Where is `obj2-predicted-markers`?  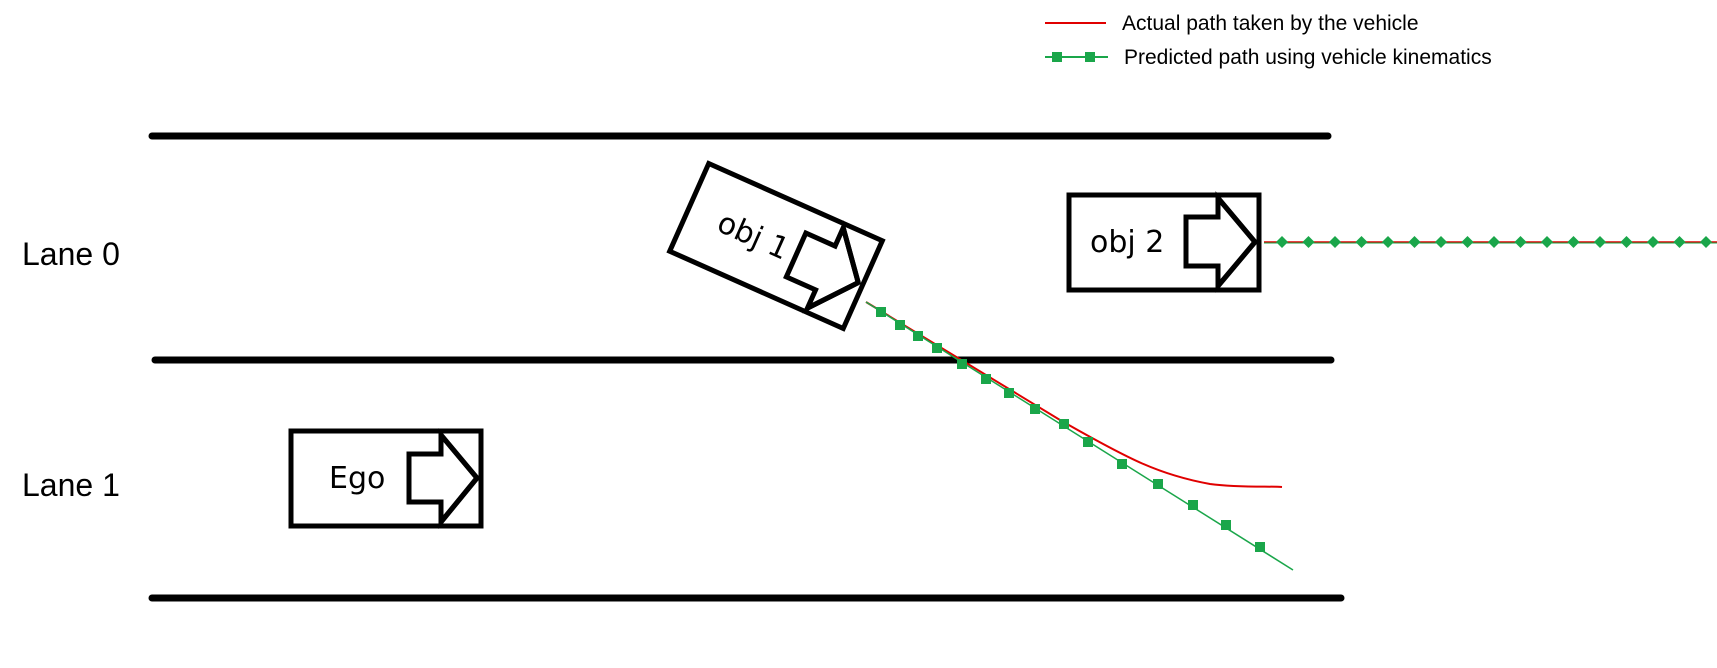 obj2-predicted-markers is located at coordinates (1494, 242).